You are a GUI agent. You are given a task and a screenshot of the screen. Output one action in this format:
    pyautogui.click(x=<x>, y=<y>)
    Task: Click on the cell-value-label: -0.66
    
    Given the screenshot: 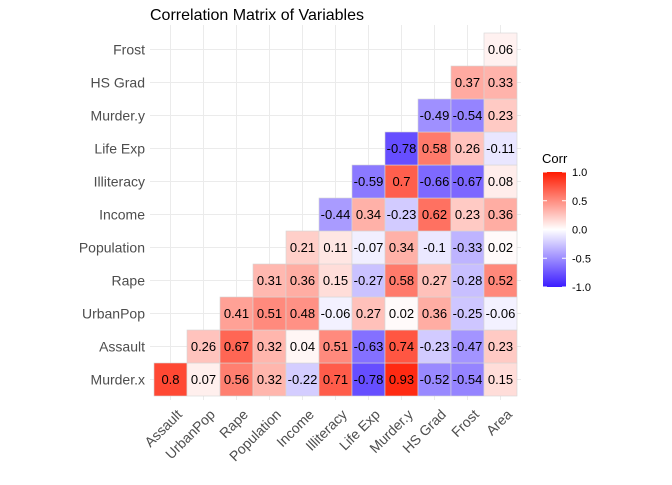 What is the action you would take?
    pyautogui.click(x=435, y=181)
    